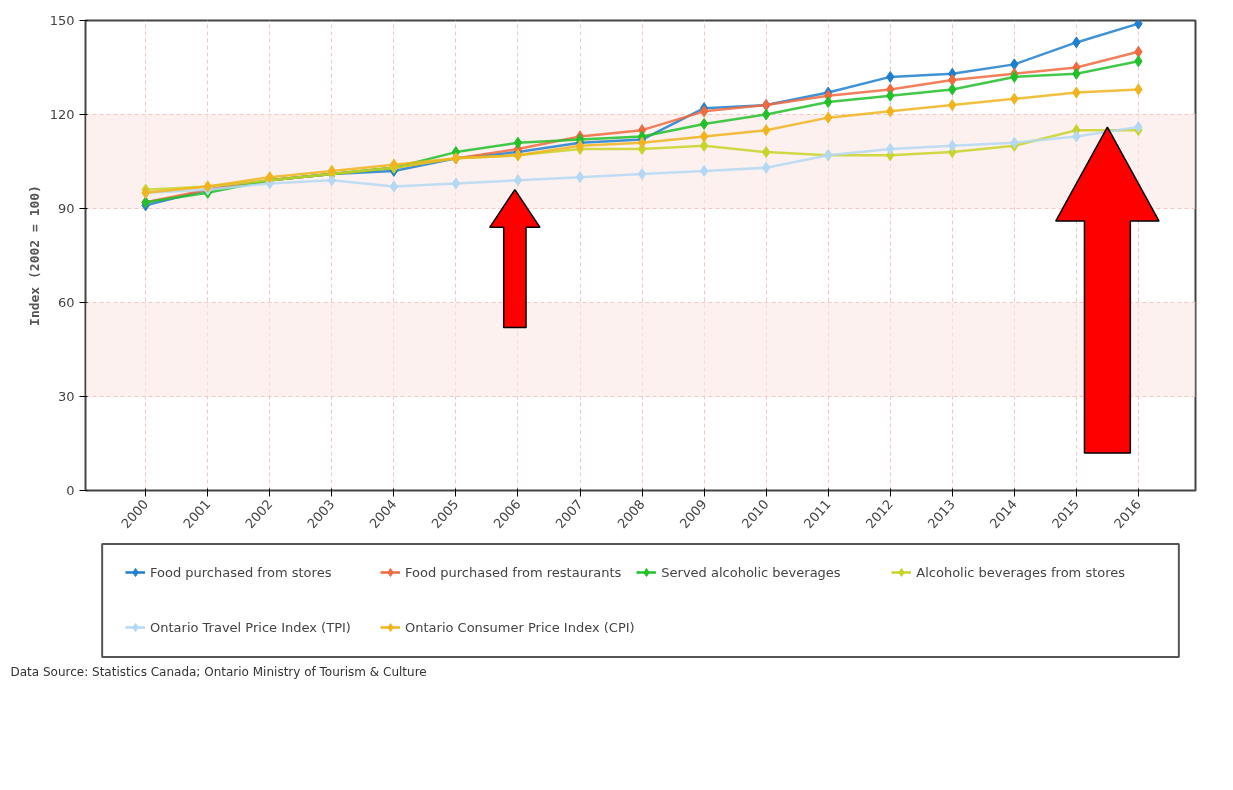  I want to click on legend-label: Ontario Consumer Price Index (CPI), so click(520, 627).